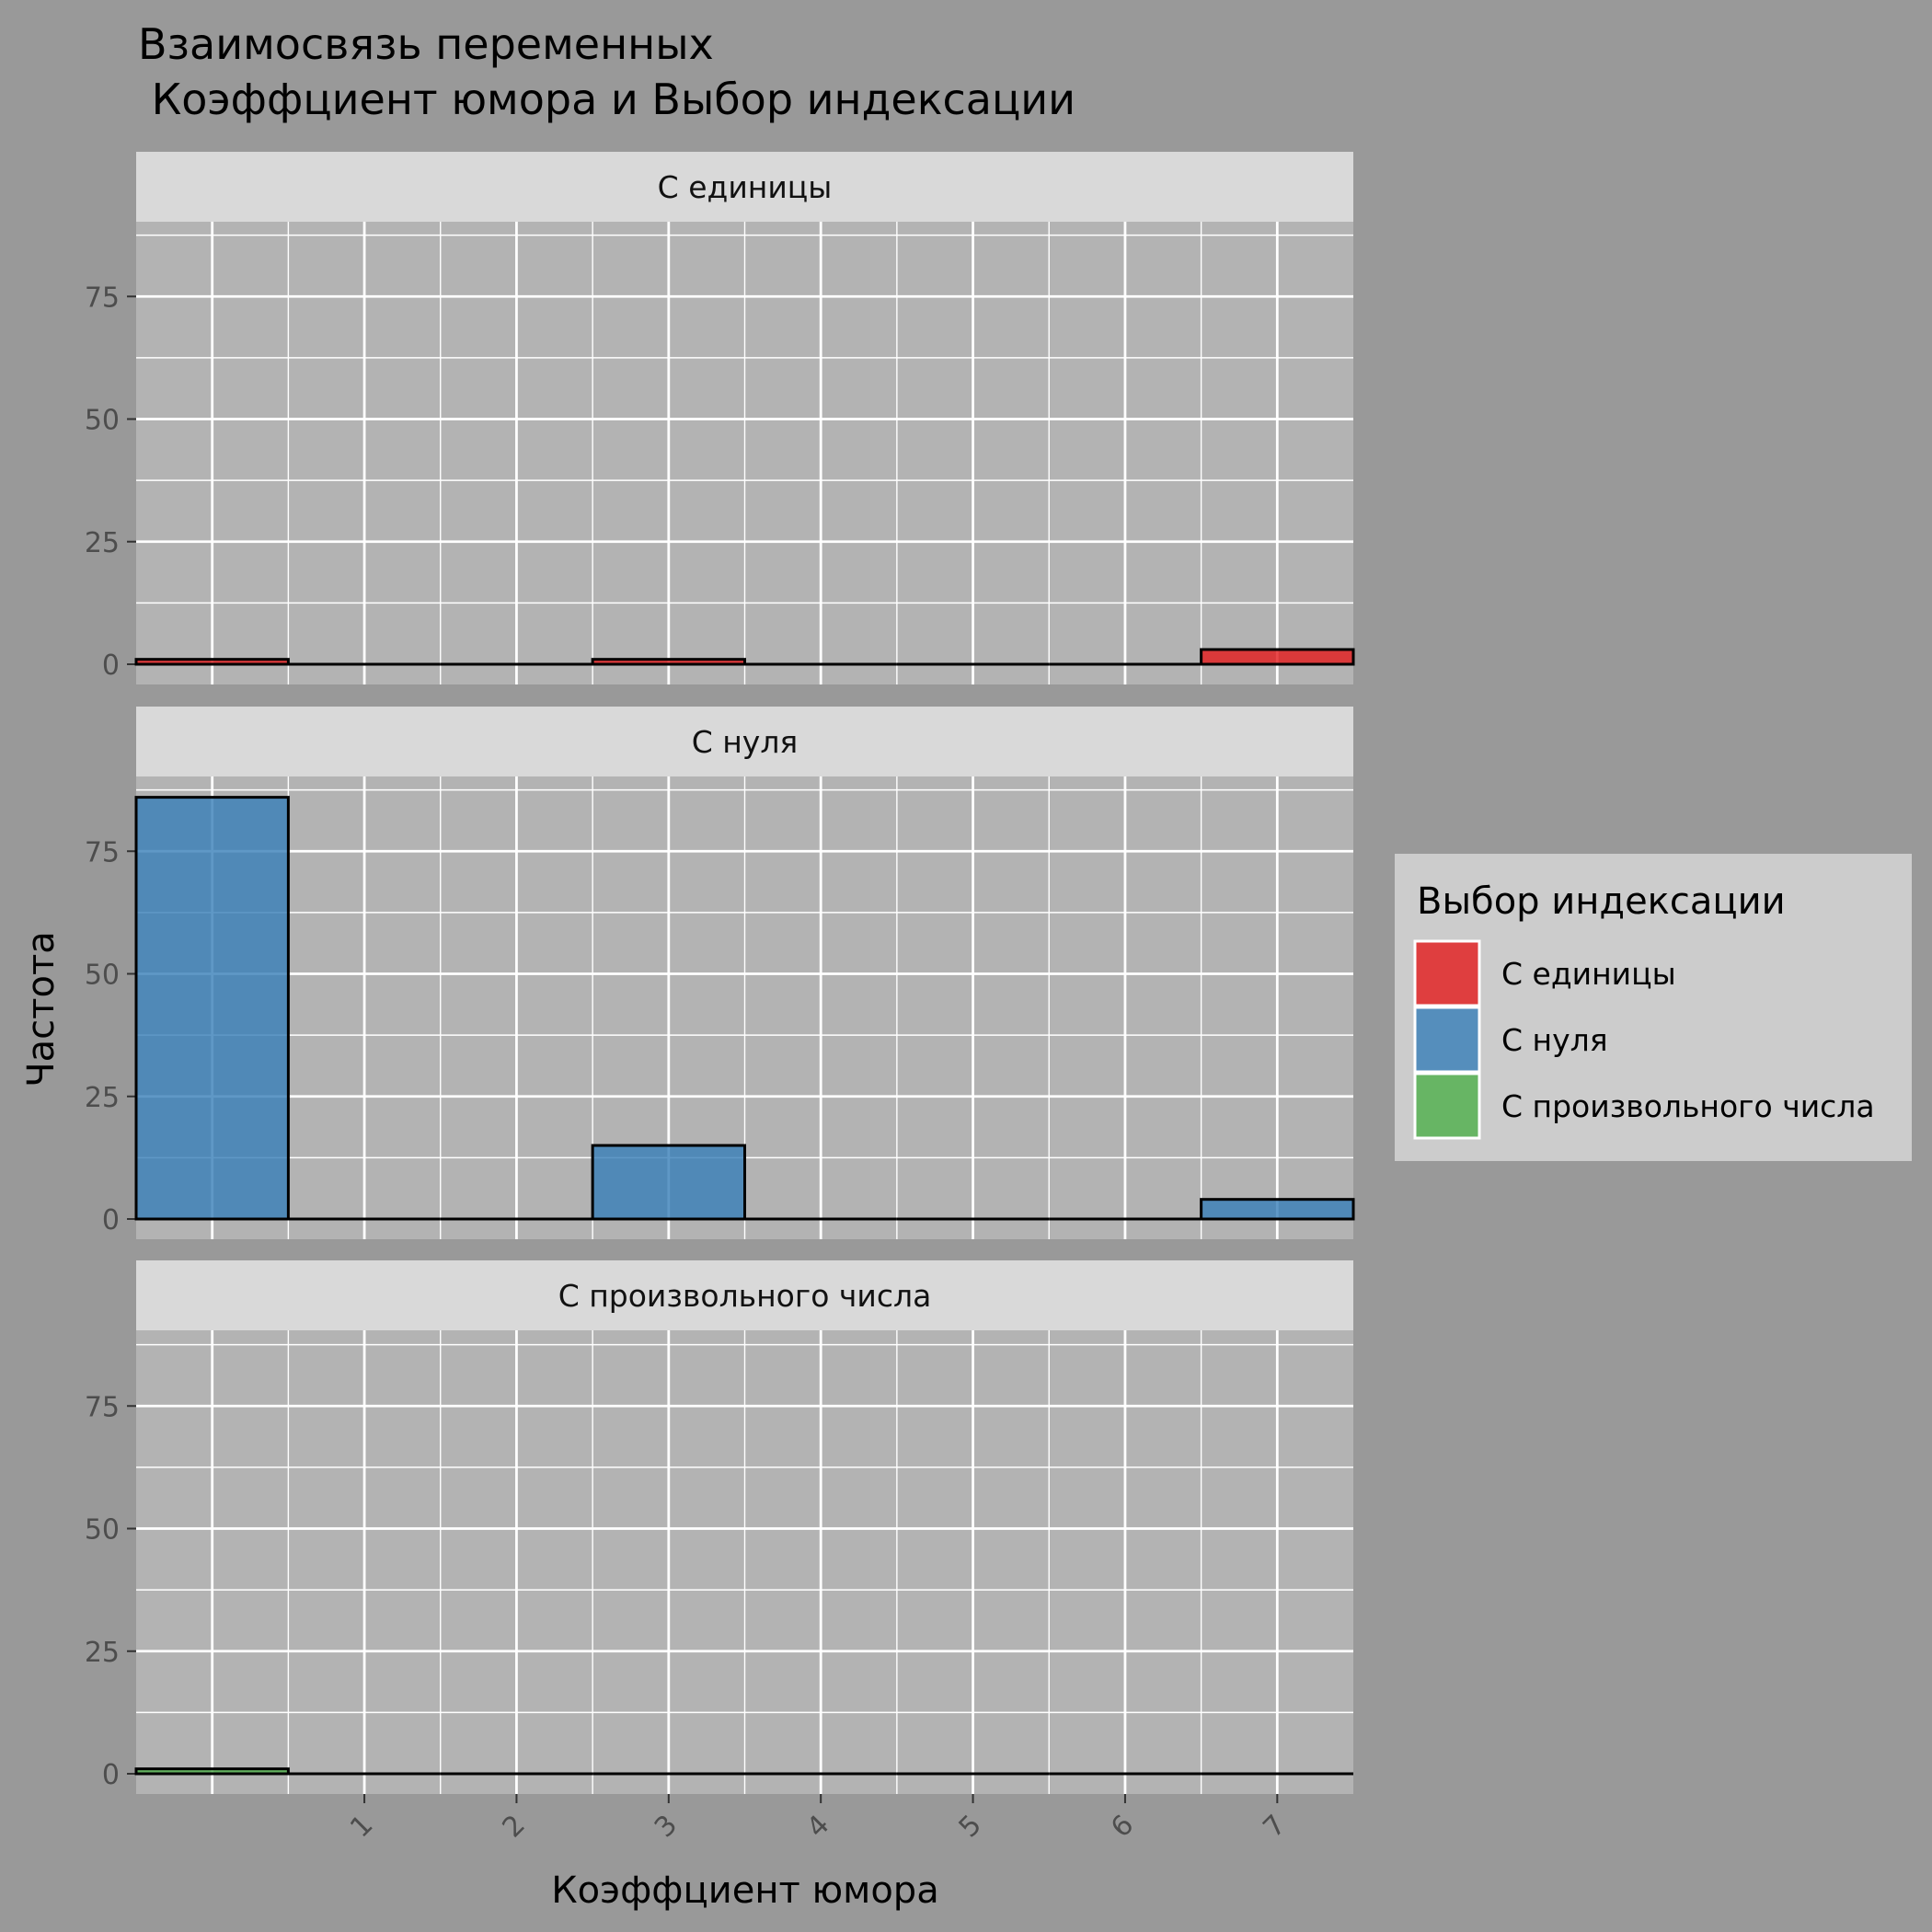 The width and height of the screenshot is (1932, 1932). I want to click on facet-strip-label: С нуля, so click(745, 742).